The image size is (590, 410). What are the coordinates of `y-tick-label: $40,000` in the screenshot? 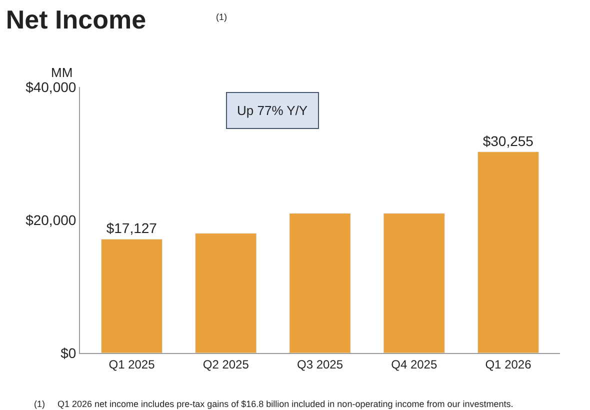 It's located at (51, 86).